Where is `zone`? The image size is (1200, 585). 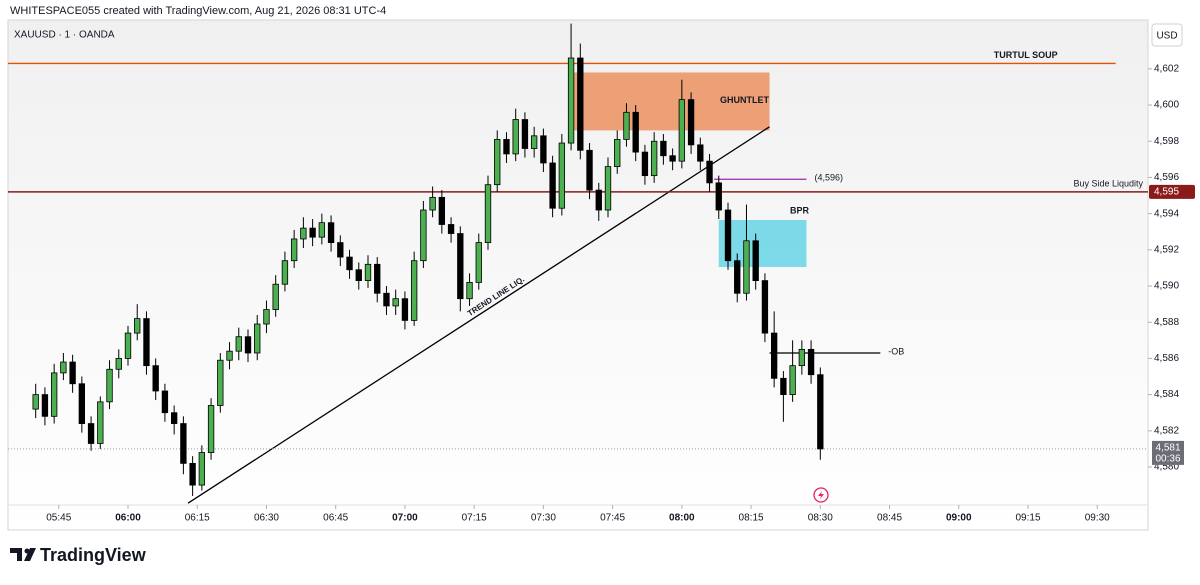 zone is located at coordinates (762, 243).